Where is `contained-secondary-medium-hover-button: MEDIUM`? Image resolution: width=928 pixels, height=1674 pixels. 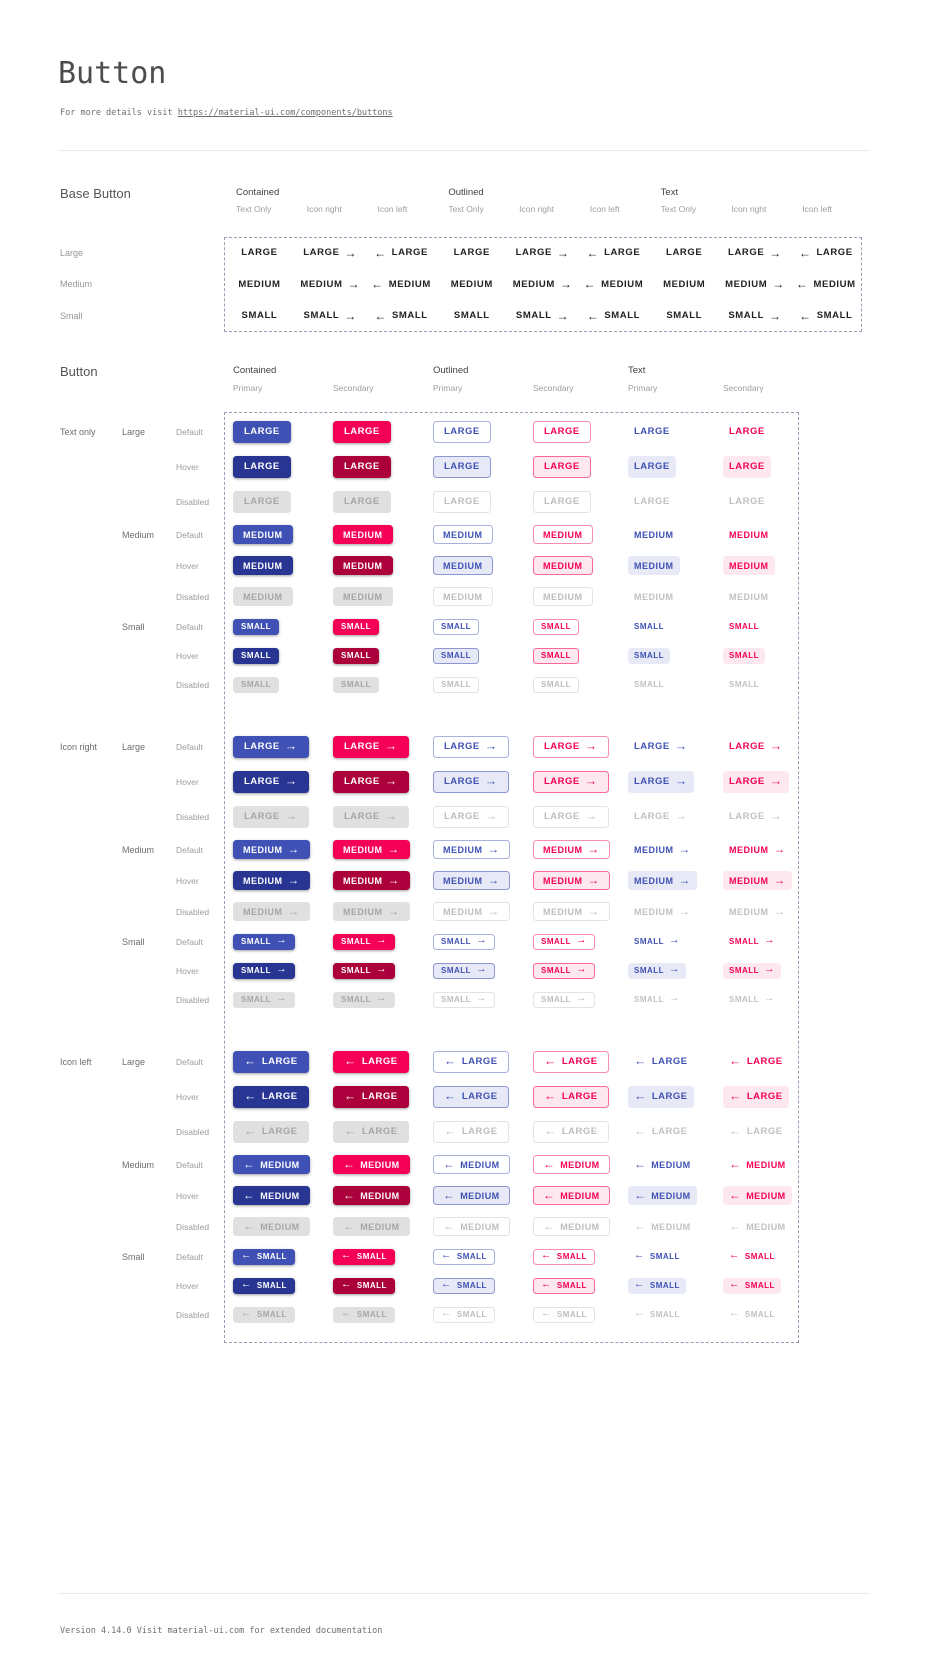 contained-secondary-medium-hover-button: MEDIUM is located at coordinates (363, 565).